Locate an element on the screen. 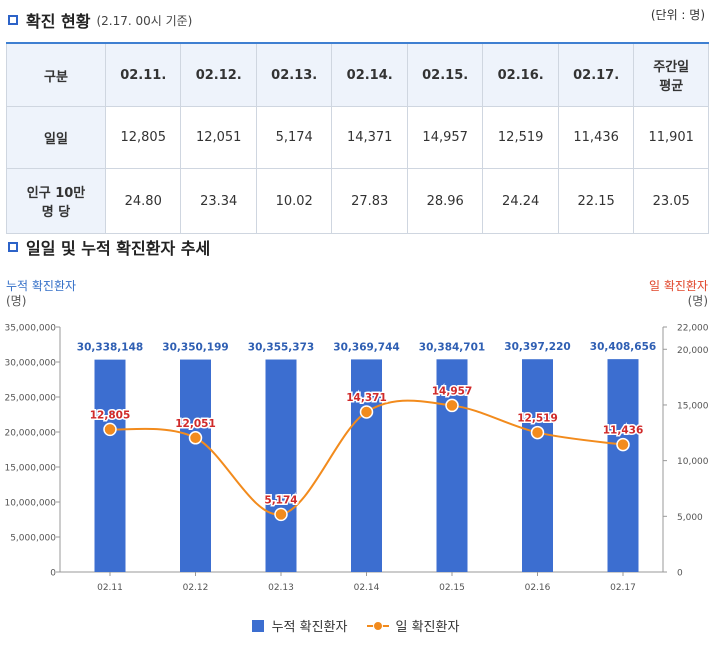 Image resolution: width=711 pixels, height=647 pixels. left-axis-tick-label: 0 is located at coordinates (53, 574).